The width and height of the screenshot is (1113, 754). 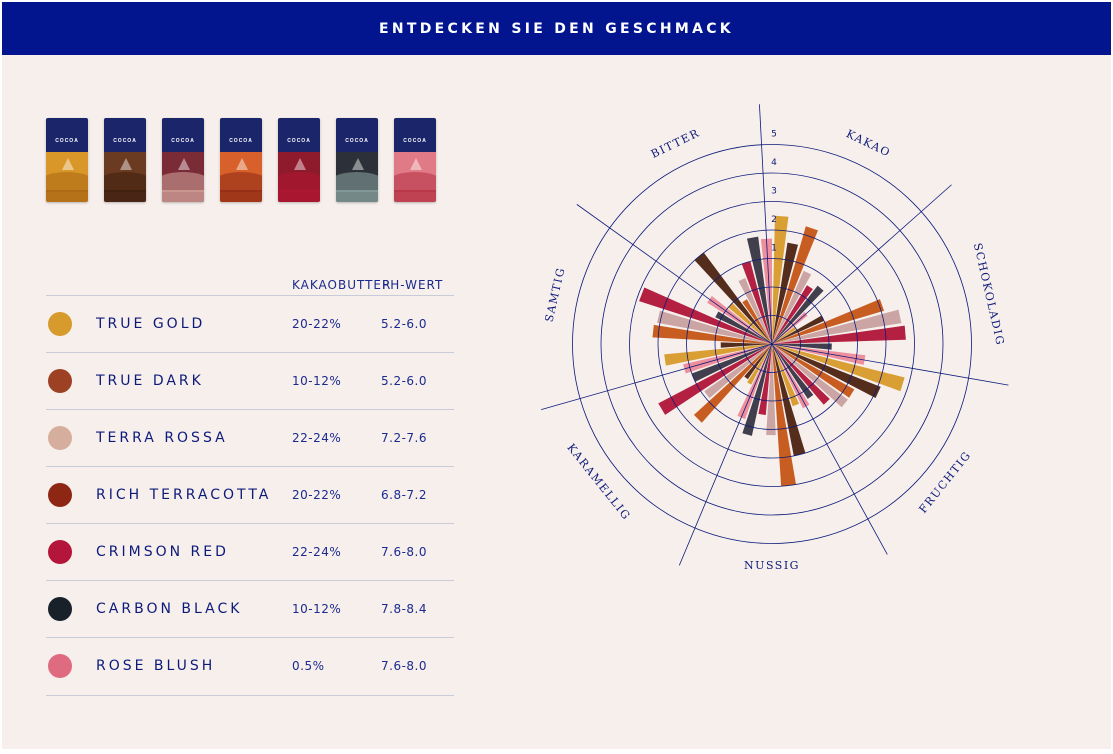 I want to click on tick-label: 2, so click(x=774, y=220).